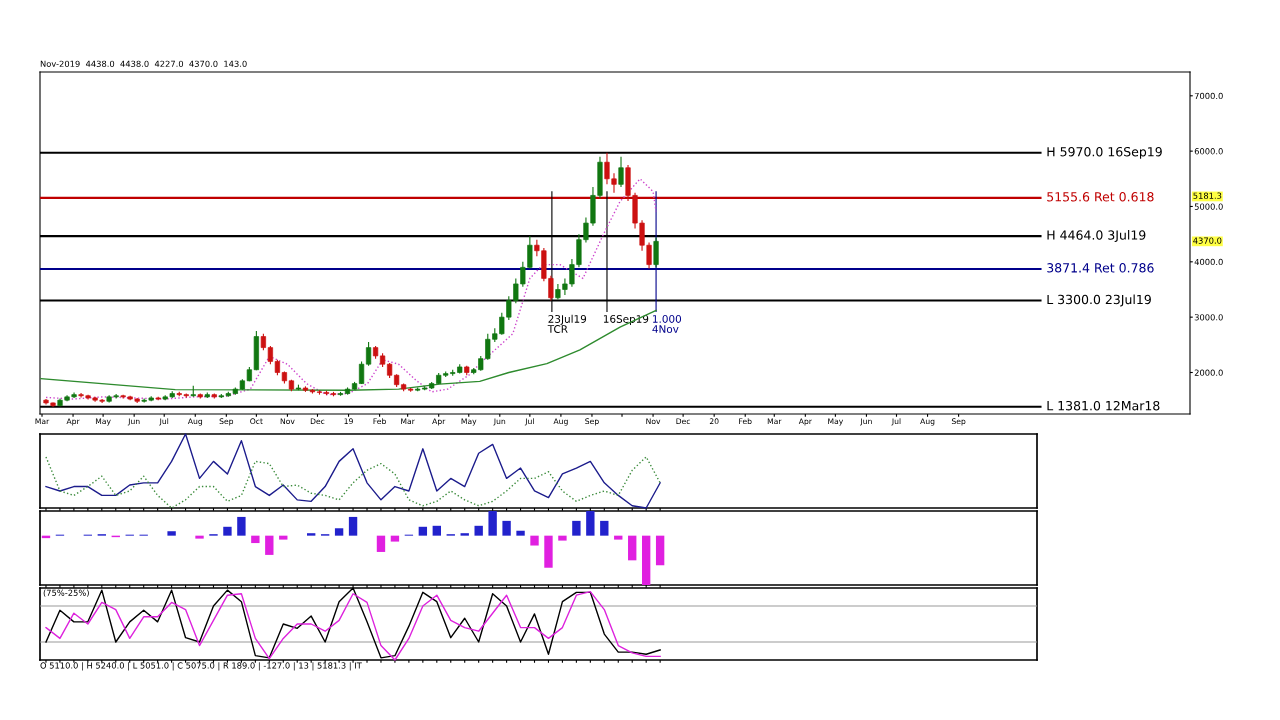 Image resolution: width=1280 pixels, height=720 pixels. Describe the element at coordinates (1096, 236) in the screenshot. I see `ref-line-label: H 4464.0 3Jul19` at that location.